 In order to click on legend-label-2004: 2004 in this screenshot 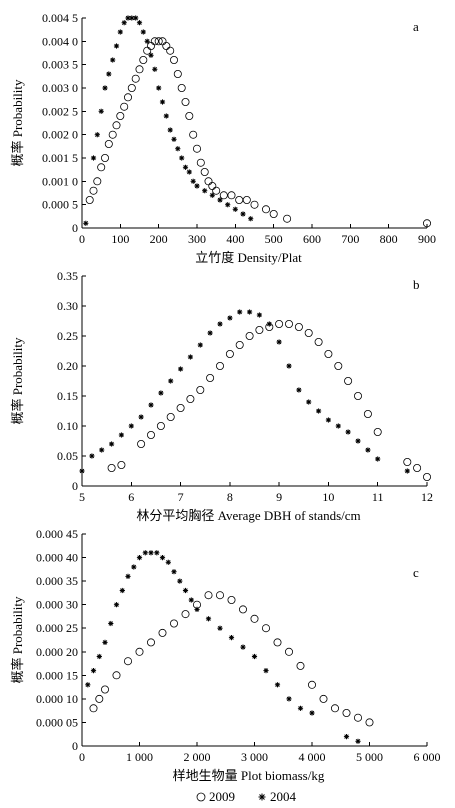, I will do `click(283, 796)`.